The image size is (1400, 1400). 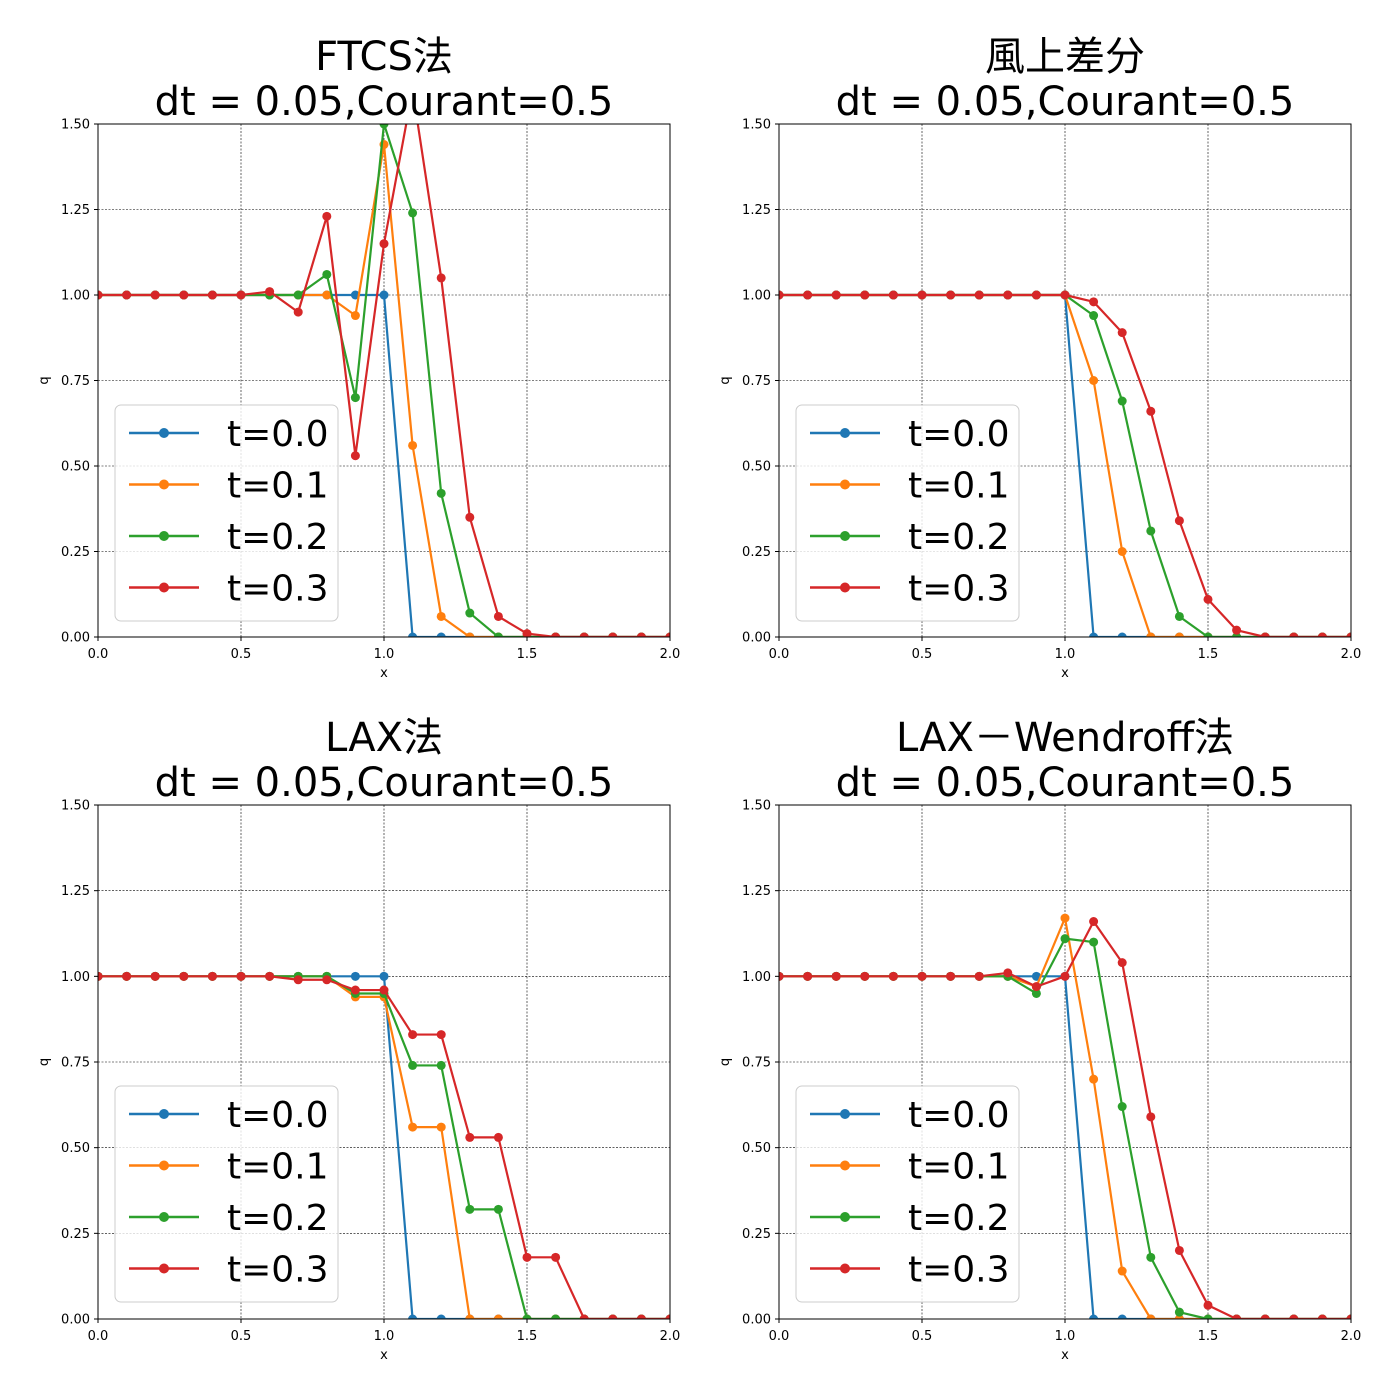 What do you see at coordinates (384, 57) in the screenshot?
I see `chart-title: FTCS法` at bounding box center [384, 57].